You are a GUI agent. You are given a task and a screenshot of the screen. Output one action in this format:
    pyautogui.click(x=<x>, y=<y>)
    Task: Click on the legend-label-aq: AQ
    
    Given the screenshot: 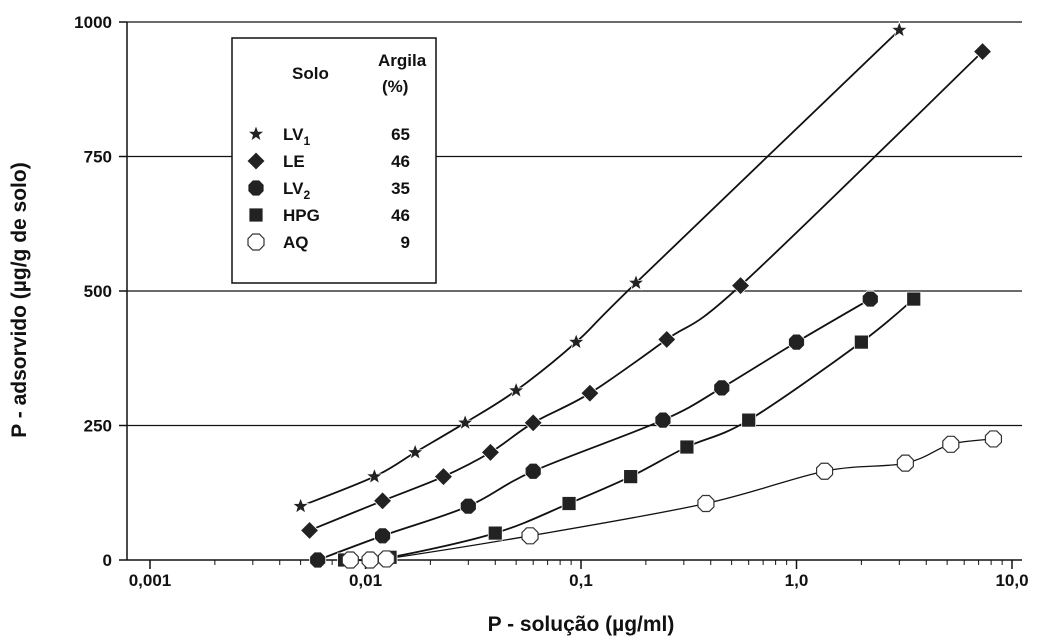 What is the action you would take?
    pyautogui.click(x=296, y=242)
    